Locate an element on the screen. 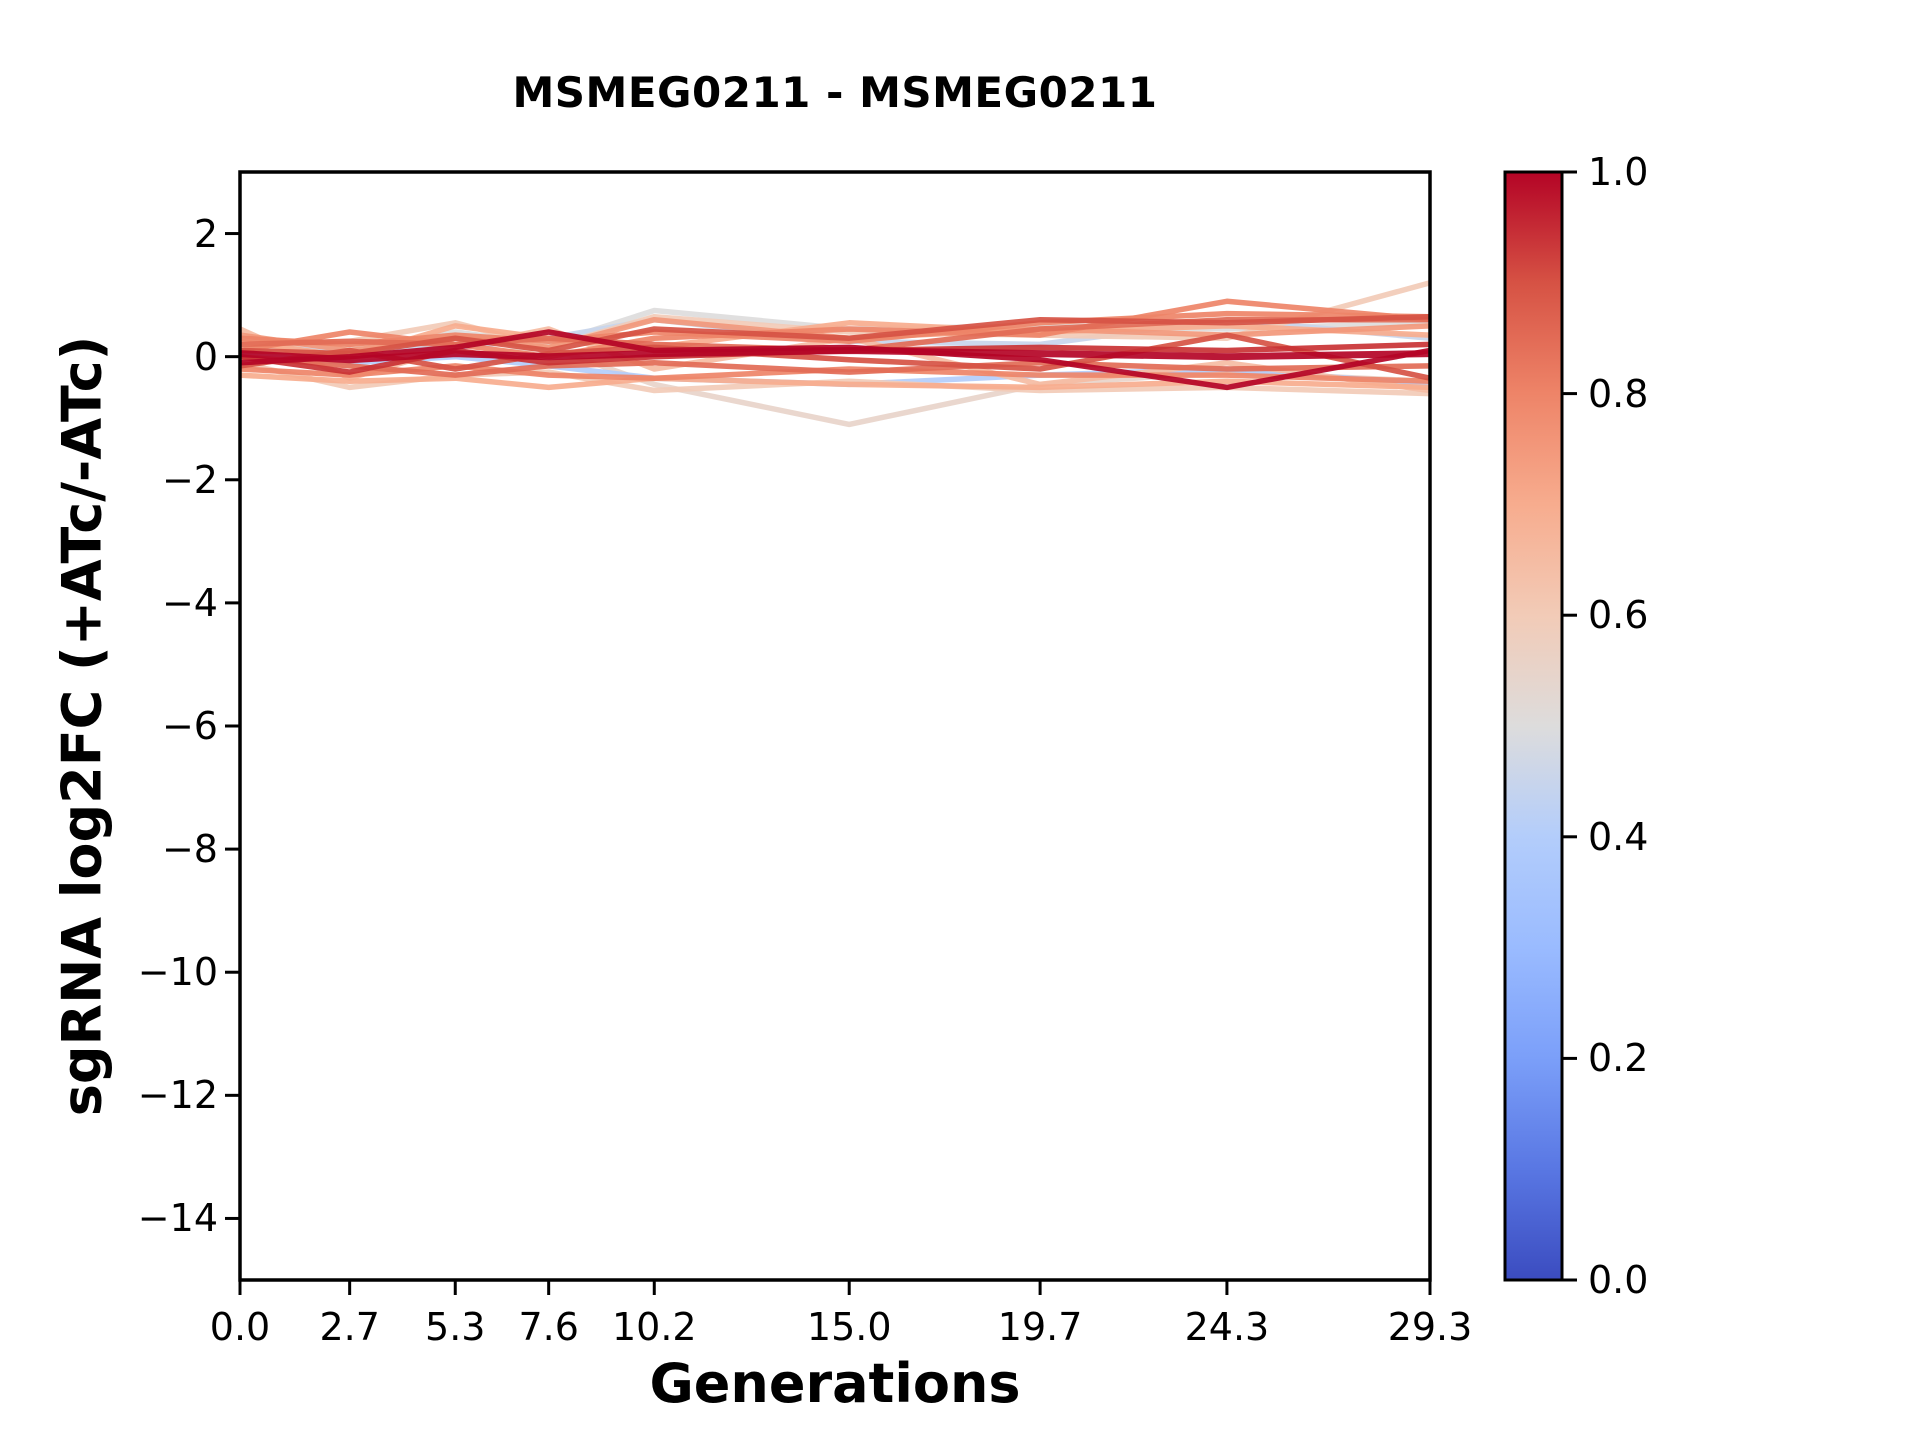 The image size is (1920, 1440). x-tick-label: 29.3 is located at coordinates (1430, 1327).